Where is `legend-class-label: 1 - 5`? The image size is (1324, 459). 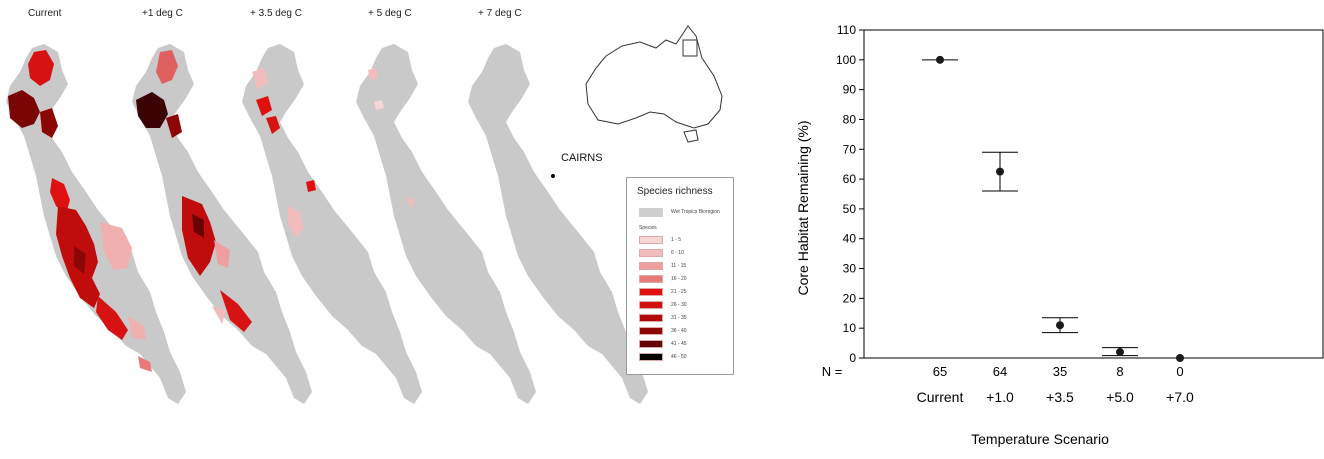 legend-class-label: 1 - 5 is located at coordinates (676, 240).